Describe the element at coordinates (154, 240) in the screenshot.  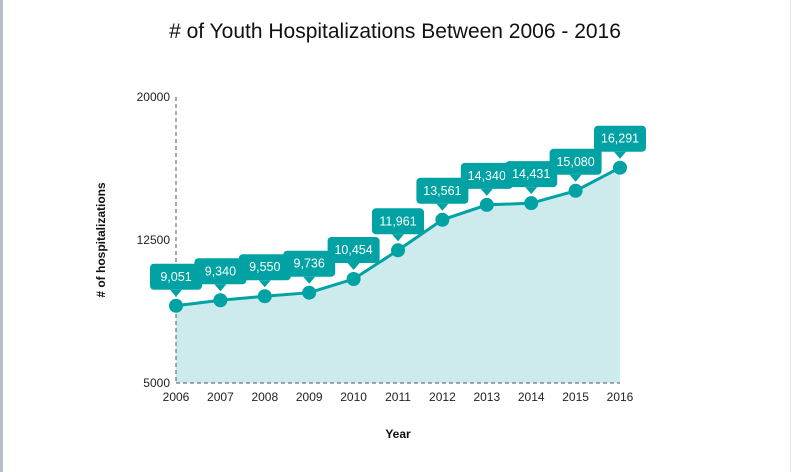
I see `y-tick-label: 12500` at that location.